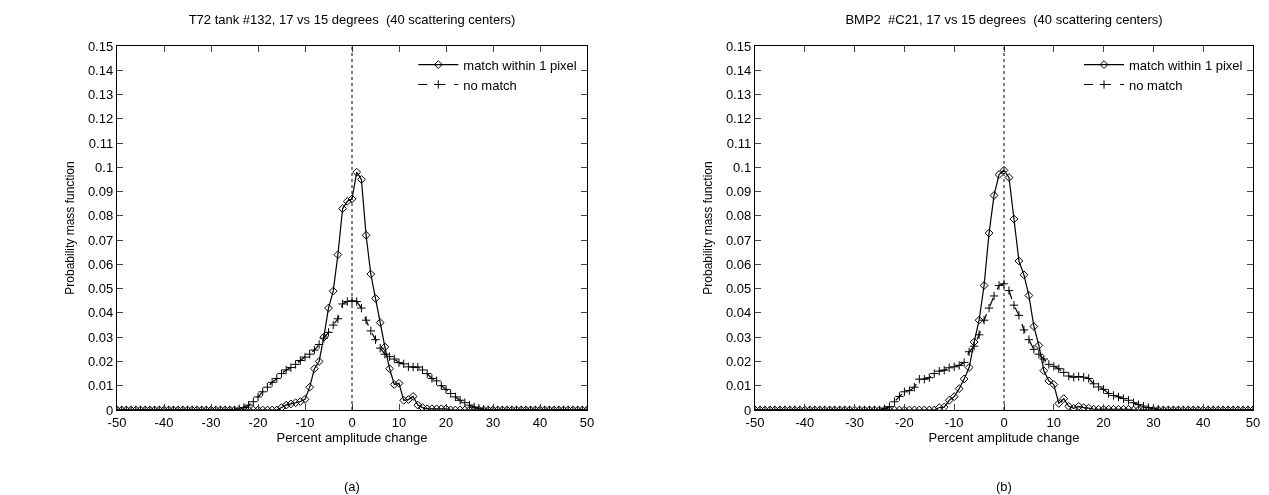  I want to click on chart-title: T72 tank #132, 17 vs 15 degrees (40 scattering centers), so click(352, 19).